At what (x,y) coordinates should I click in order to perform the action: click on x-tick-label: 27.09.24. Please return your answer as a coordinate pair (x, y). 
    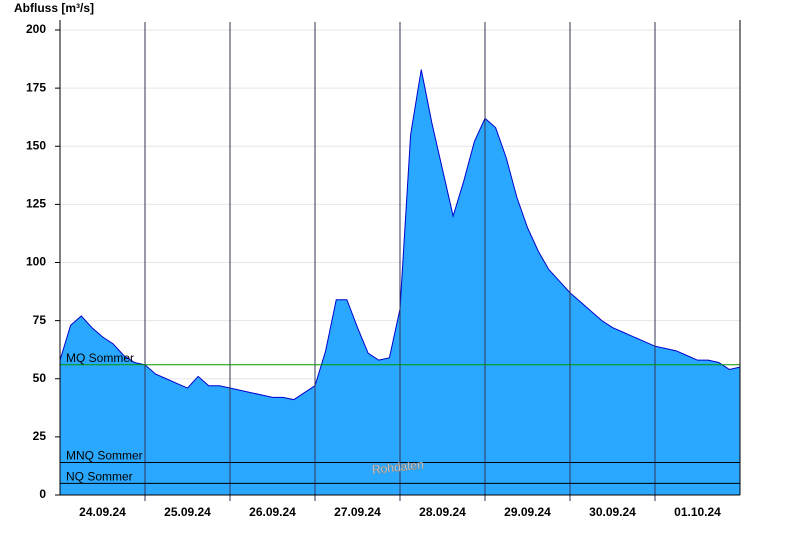
    Looking at the image, I should click on (357, 512).